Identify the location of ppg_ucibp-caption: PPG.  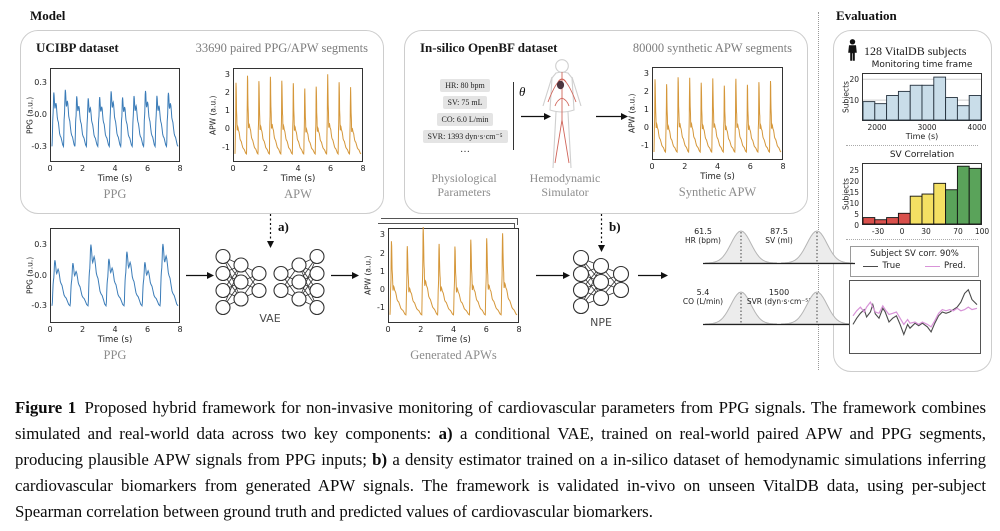
(115, 194).